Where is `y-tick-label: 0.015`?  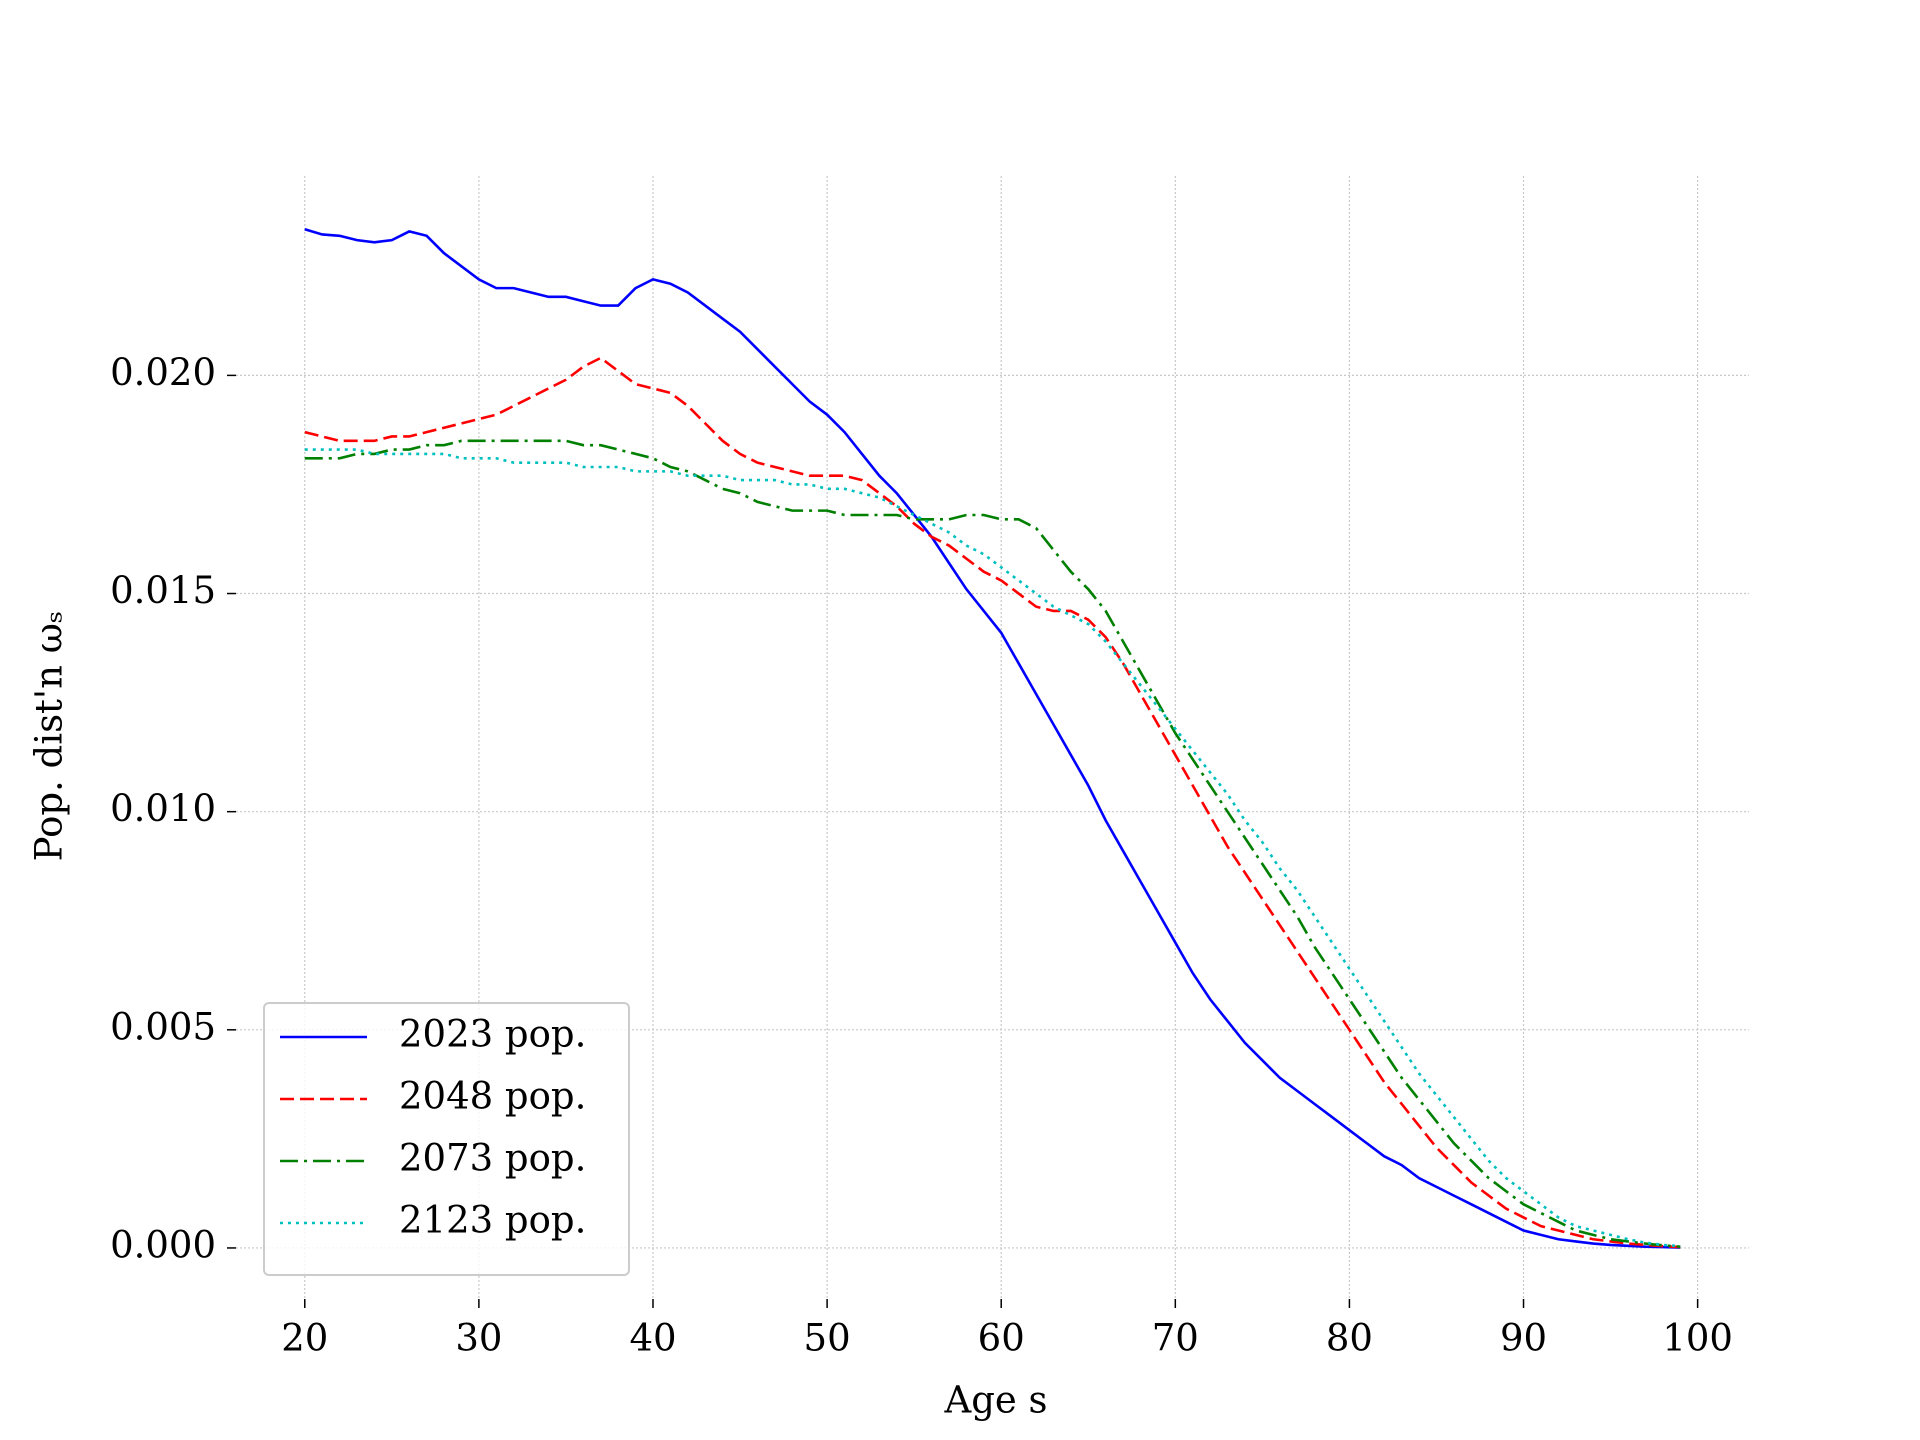
y-tick-label: 0.015 is located at coordinates (163, 590).